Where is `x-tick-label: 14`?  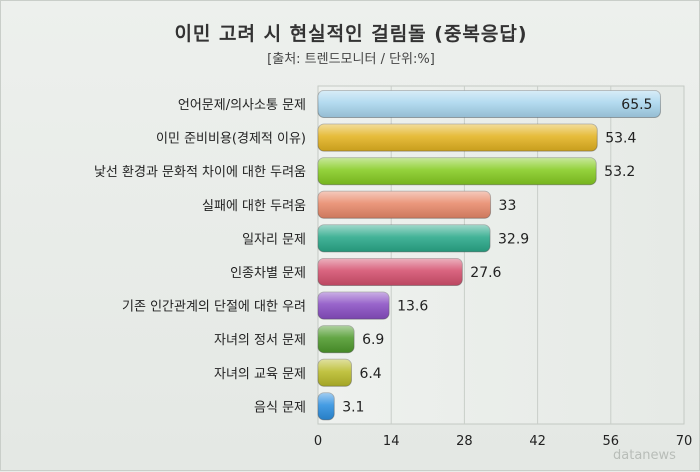 x-tick-label: 14 is located at coordinates (391, 441).